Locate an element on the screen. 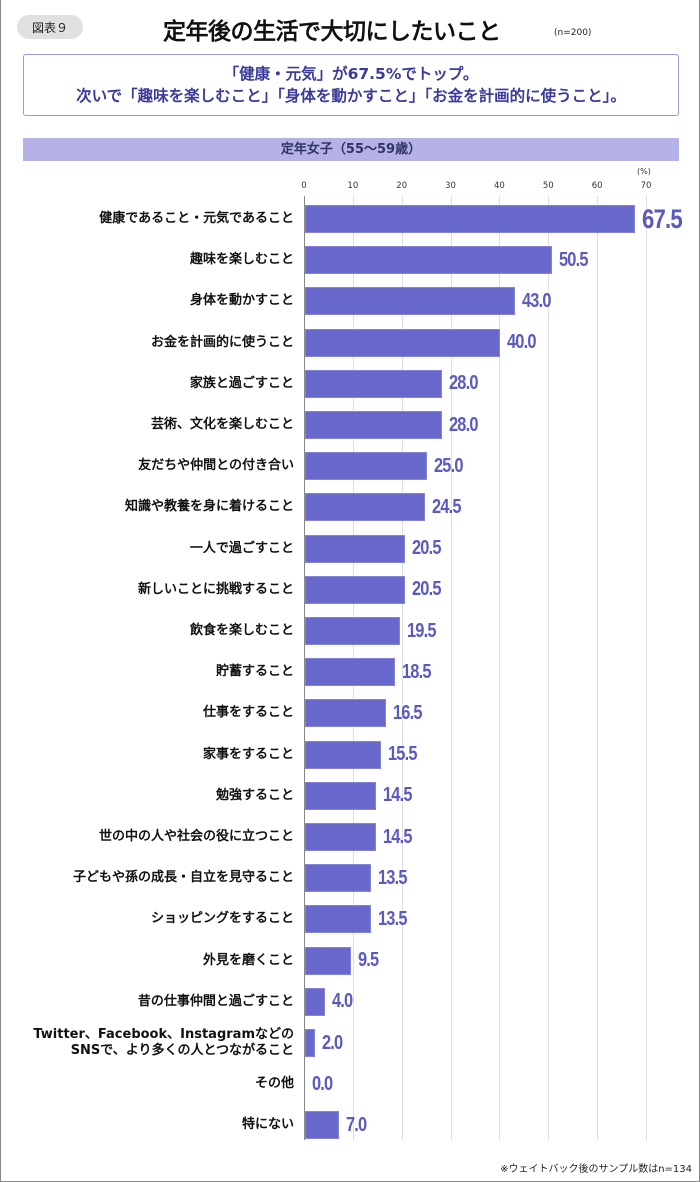 This screenshot has height=1182, width=700. value-label: 19.5 is located at coordinates (421, 630).